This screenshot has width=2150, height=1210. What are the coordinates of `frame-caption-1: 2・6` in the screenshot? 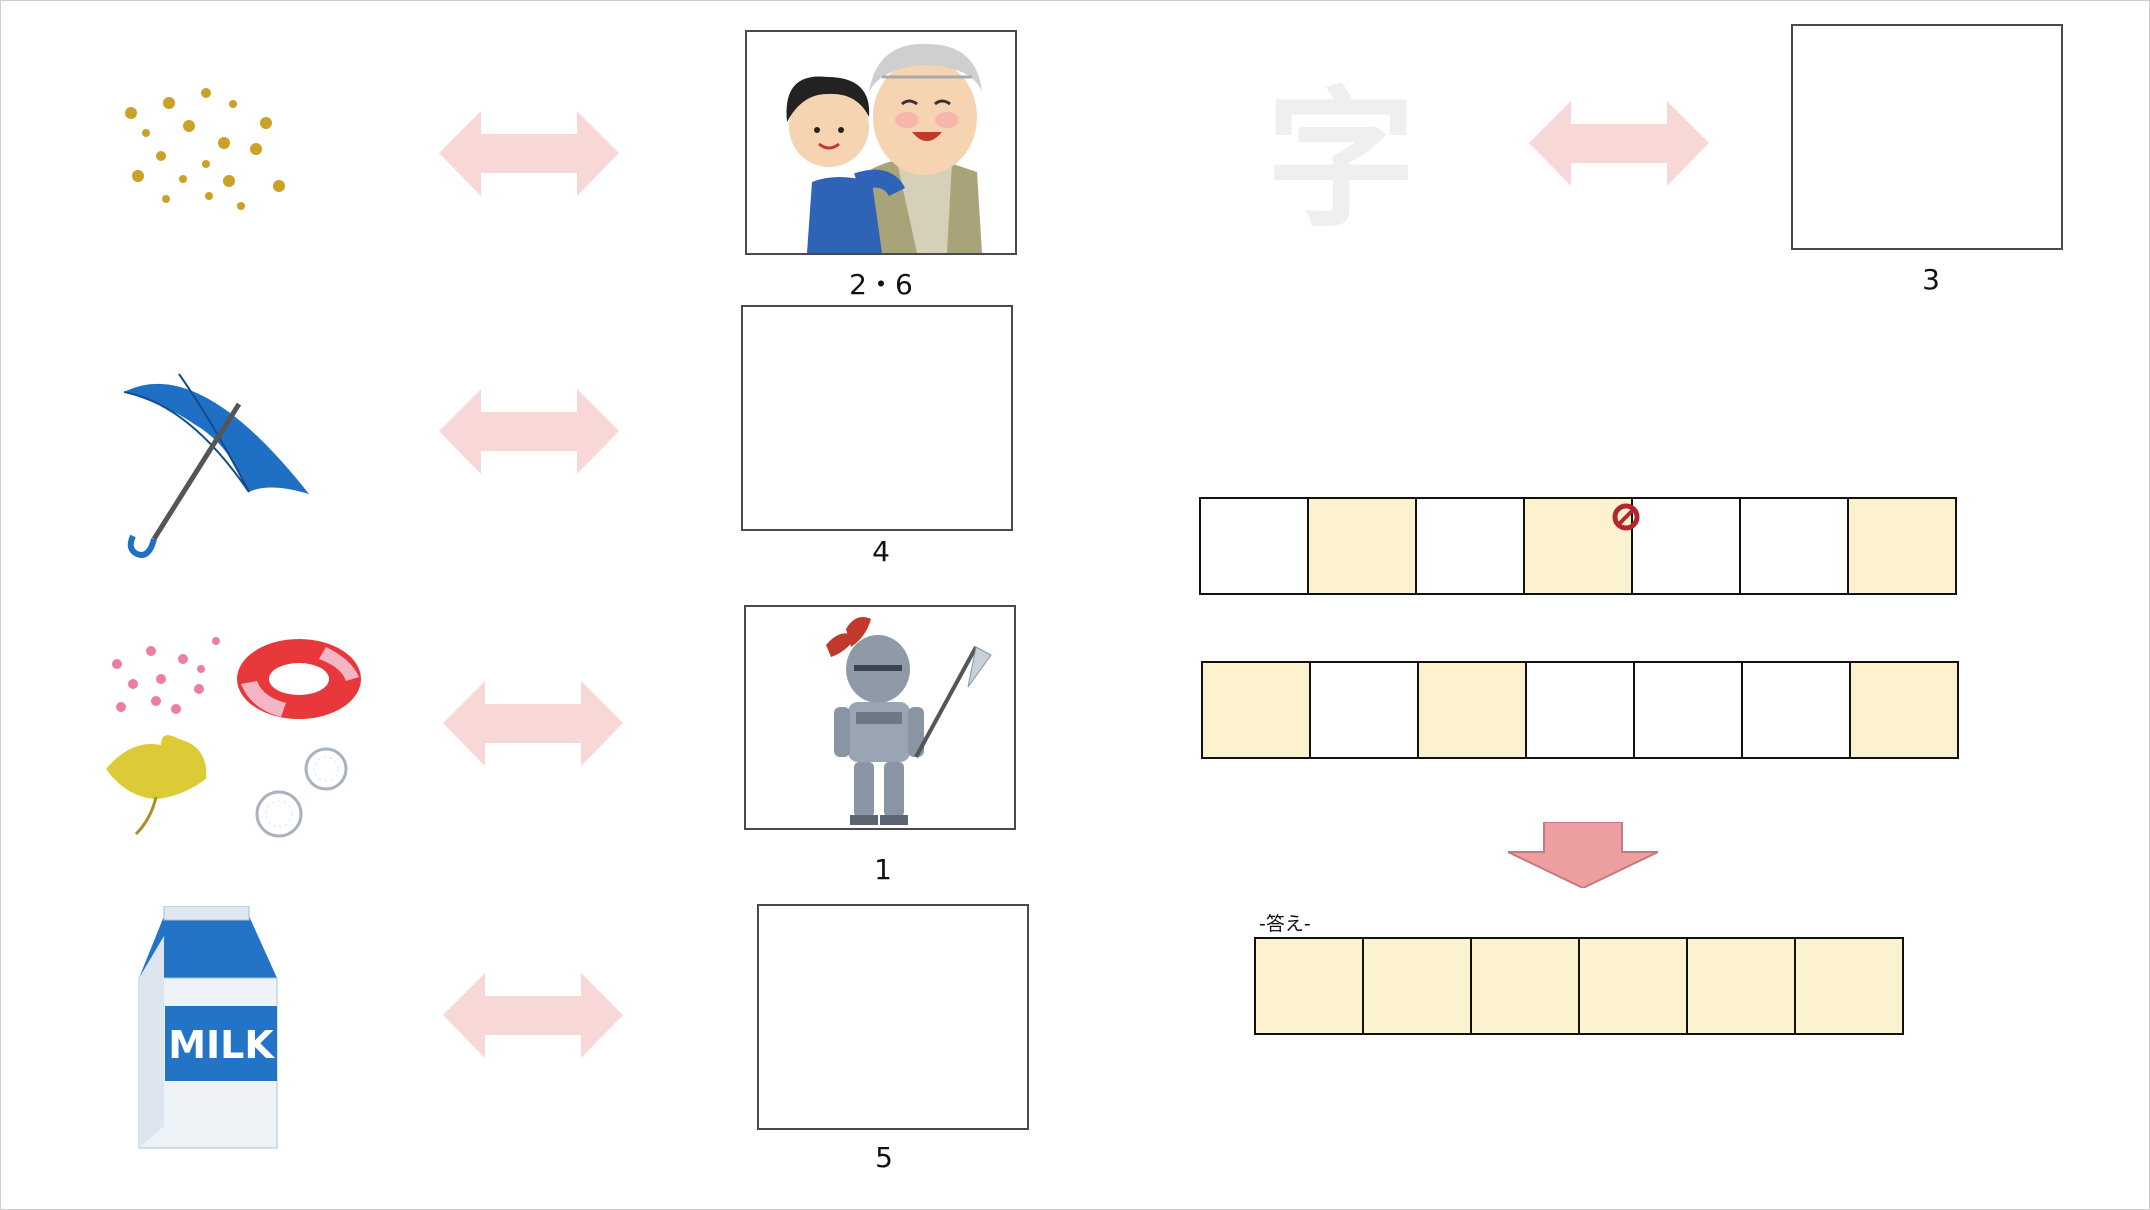 It's located at (881, 284).